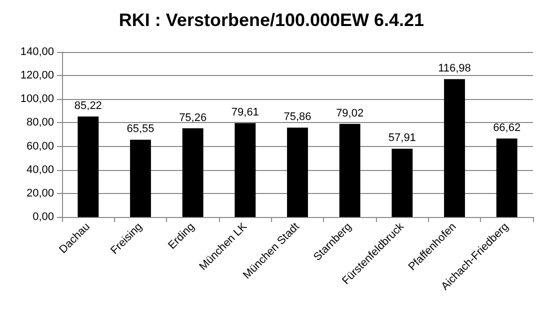 This screenshot has width=543, height=327. What do you see at coordinates (40, 146) in the screenshot?
I see `y-tick-label: 60,00` at bounding box center [40, 146].